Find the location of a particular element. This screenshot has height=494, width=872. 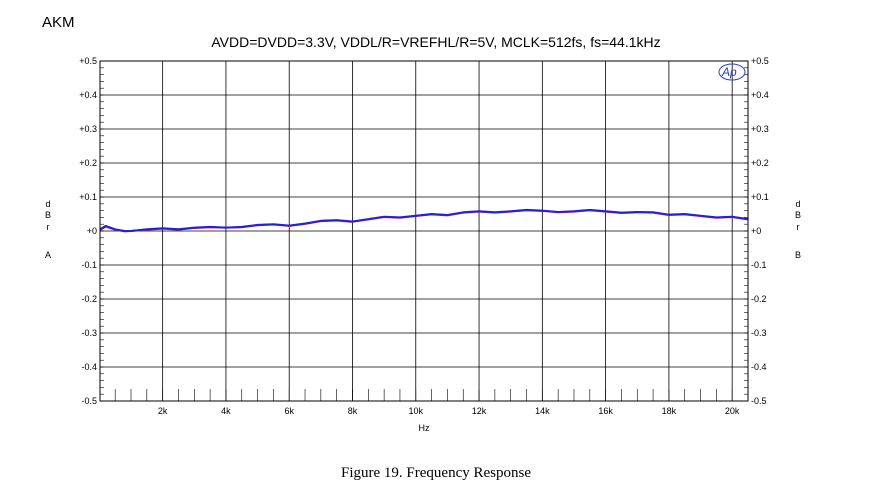

y-axis-label-left-char: r is located at coordinates (48, 227).